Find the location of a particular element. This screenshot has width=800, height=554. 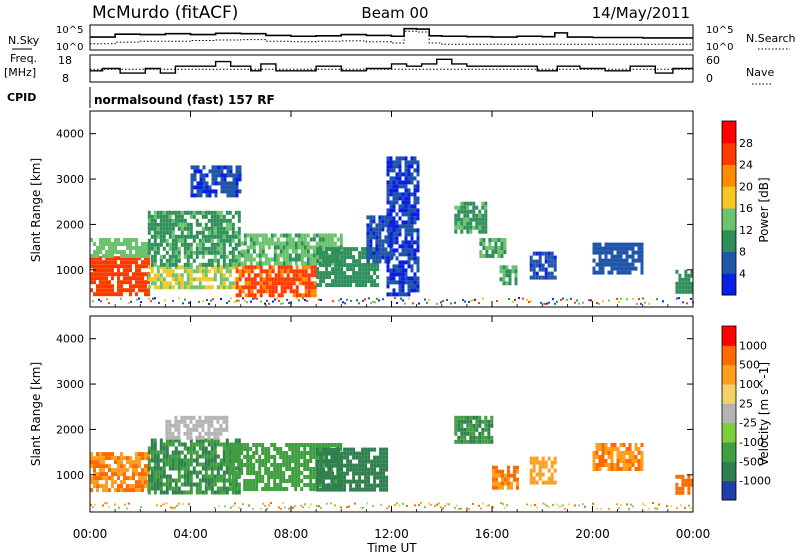

nsearch-label: N.Search is located at coordinates (771, 38).